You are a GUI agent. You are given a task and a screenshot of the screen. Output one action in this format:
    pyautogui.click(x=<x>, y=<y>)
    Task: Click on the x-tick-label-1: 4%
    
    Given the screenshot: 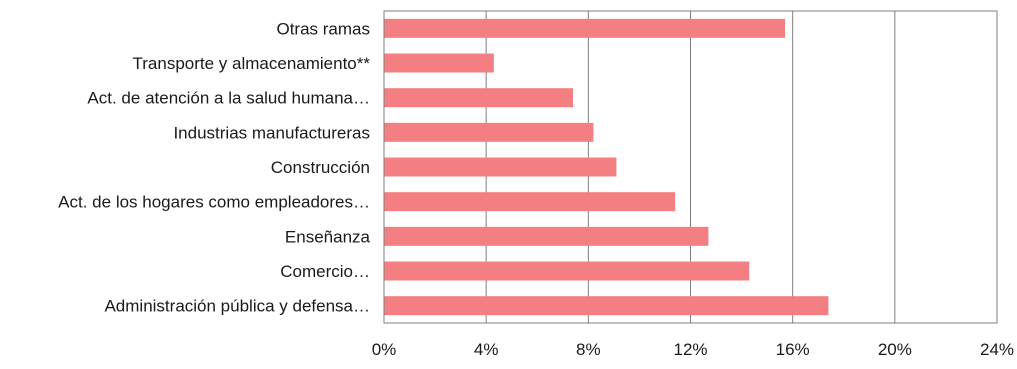 What is the action you would take?
    pyautogui.click(x=486, y=349)
    